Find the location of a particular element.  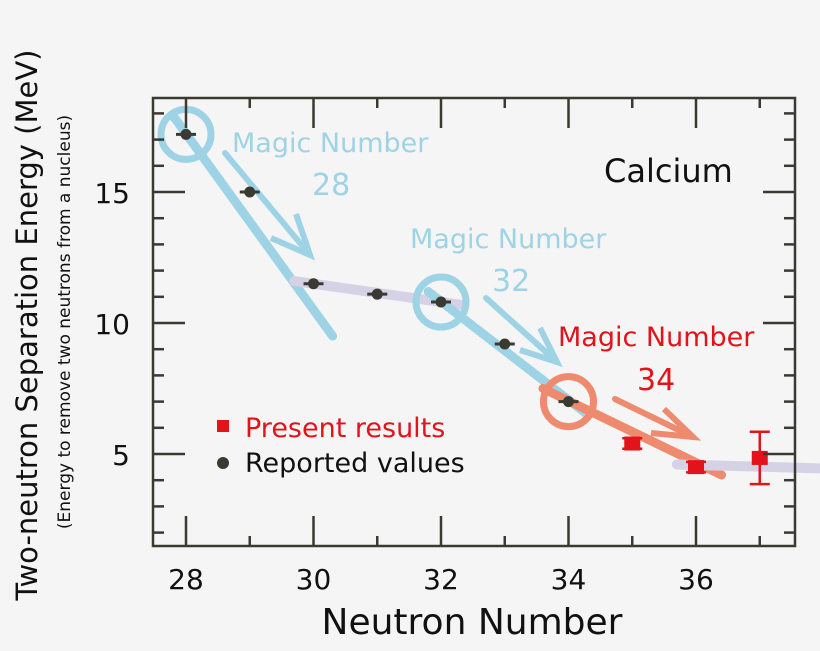

legend-label-present: Present results is located at coordinates (345, 428).